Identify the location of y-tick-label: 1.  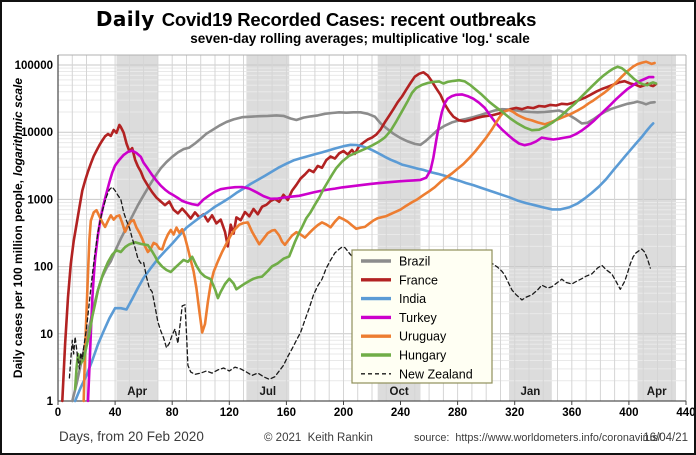
(50, 402).